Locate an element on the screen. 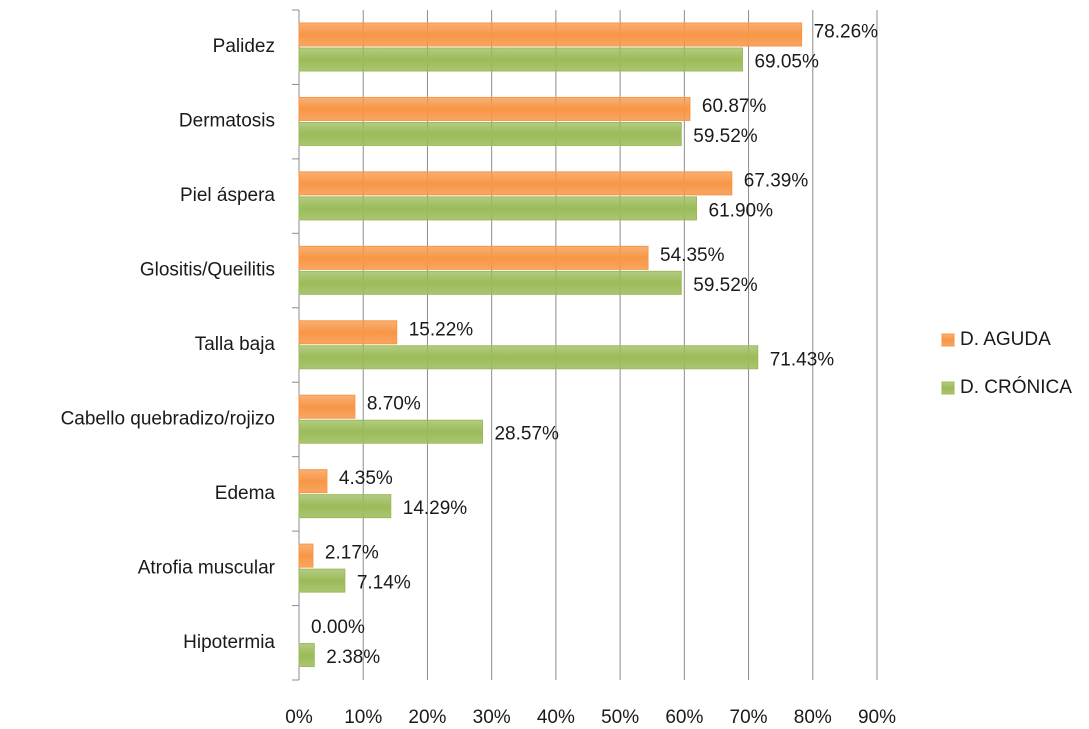 The height and width of the screenshot is (729, 1089). value-label: 15.22% is located at coordinates (441, 329).